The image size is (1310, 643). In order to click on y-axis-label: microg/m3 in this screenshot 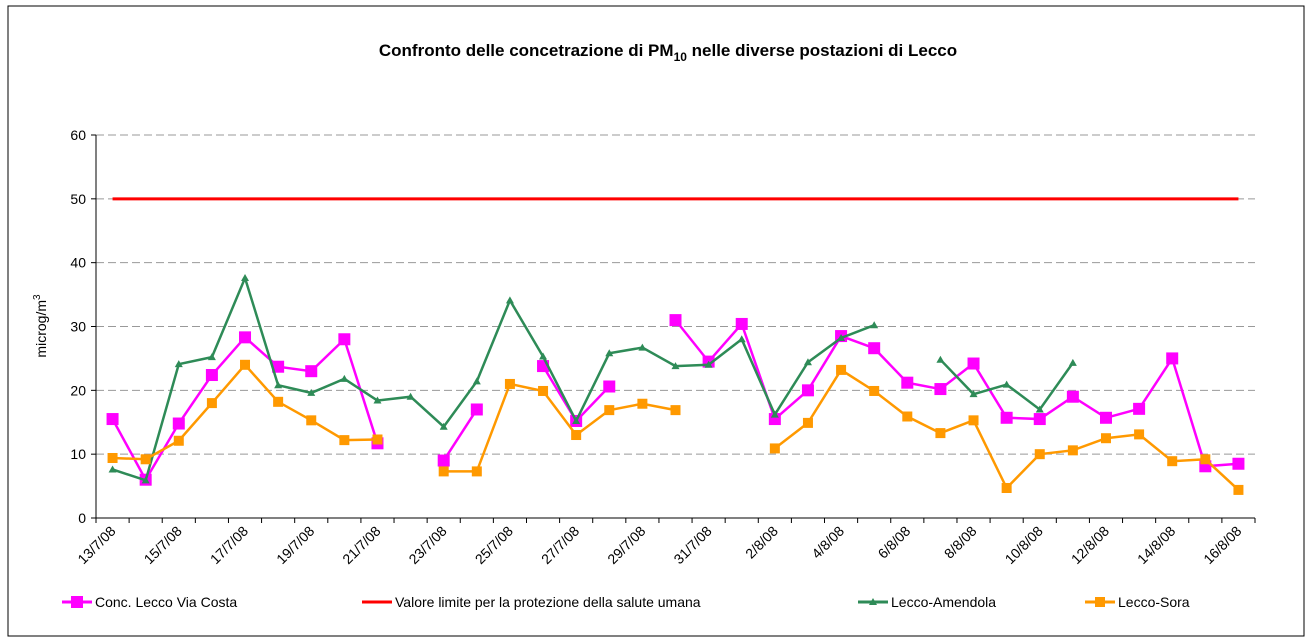, I will do `click(40, 326)`.